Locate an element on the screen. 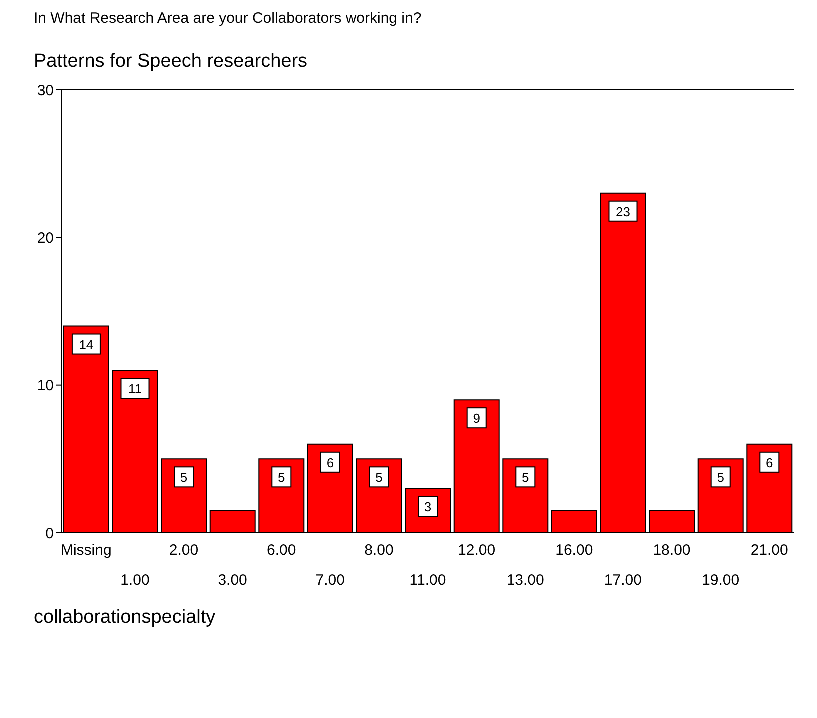 Image resolution: width=817 pixels, height=718 pixels. x-tick-label: 2.00 is located at coordinates (184, 550).